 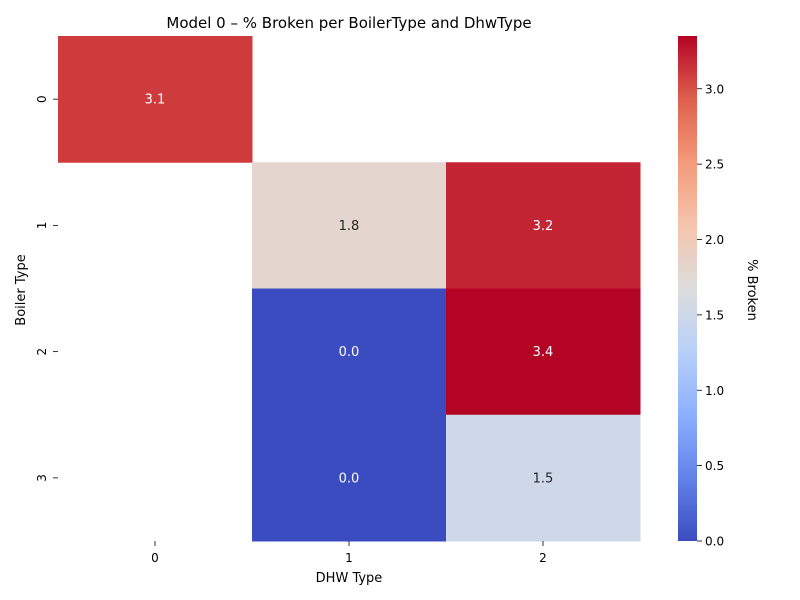 I want to click on x-tick-label: 0, so click(x=155, y=558).